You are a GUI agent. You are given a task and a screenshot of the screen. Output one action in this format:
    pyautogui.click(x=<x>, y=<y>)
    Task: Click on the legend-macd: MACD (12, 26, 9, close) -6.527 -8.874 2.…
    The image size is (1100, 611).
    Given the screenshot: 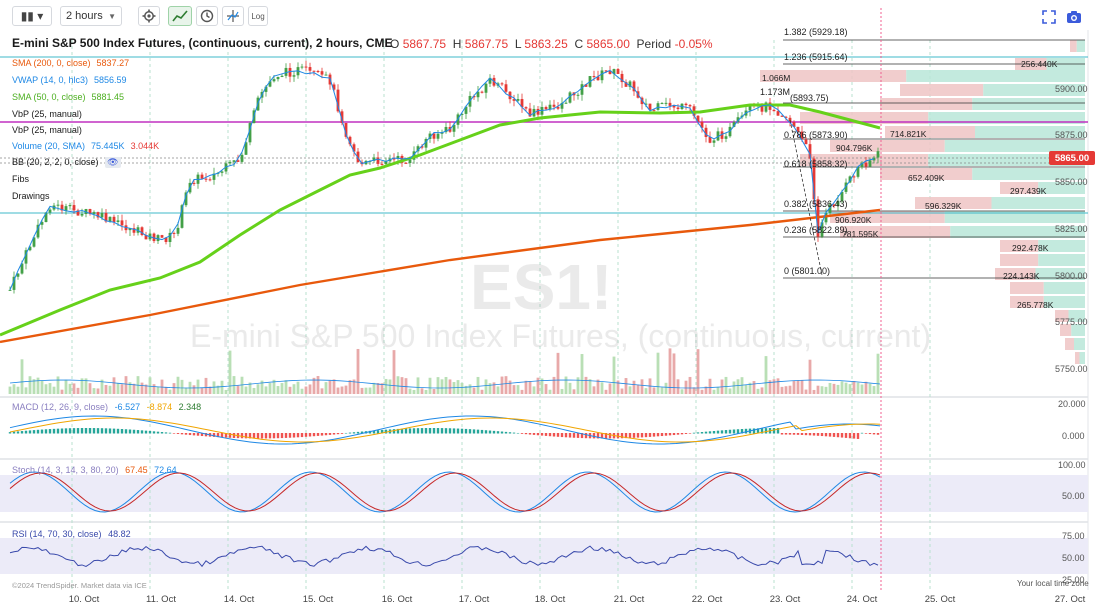 What is the action you would take?
    pyautogui.click(x=107, y=407)
    